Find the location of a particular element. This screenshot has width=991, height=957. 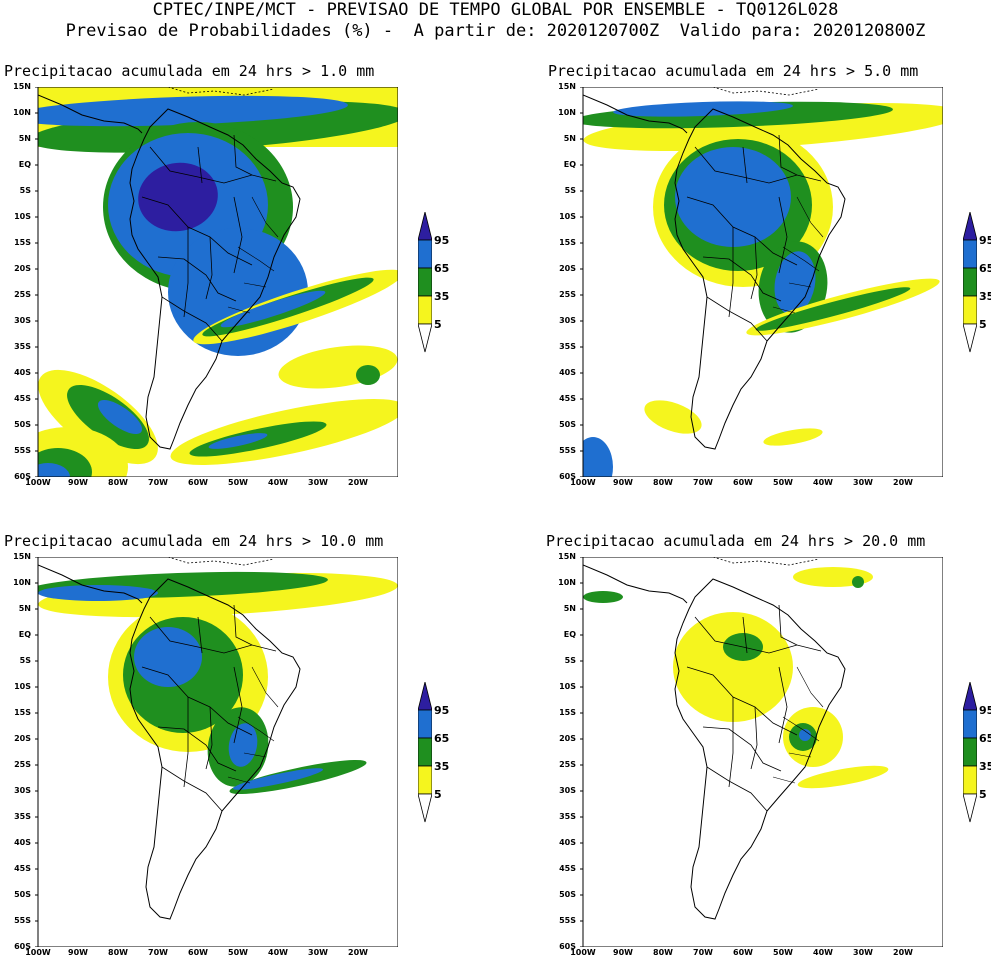

colorbar-top-arrow is located at coordinates (970, 226).